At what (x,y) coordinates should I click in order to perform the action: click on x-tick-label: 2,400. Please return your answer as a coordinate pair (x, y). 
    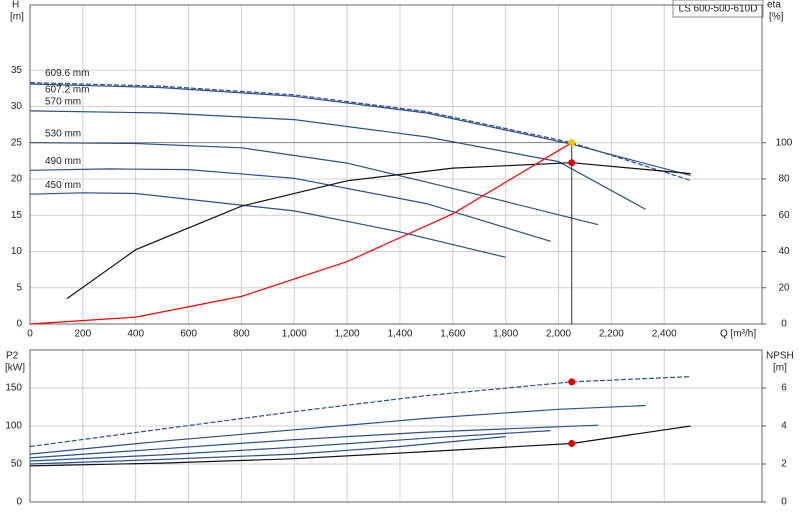
    Looking at the image, I should click on (664, 334).